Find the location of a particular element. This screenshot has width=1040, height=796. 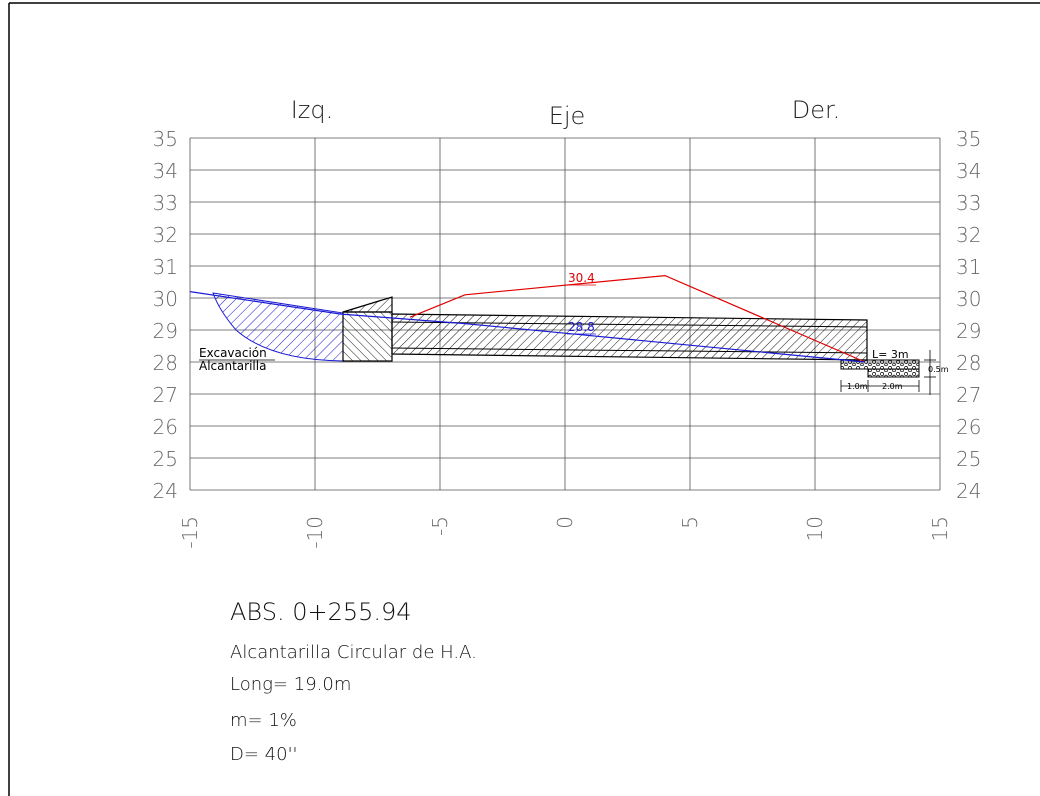

x-tick-label: -10 is located at coordinates (315, 532).